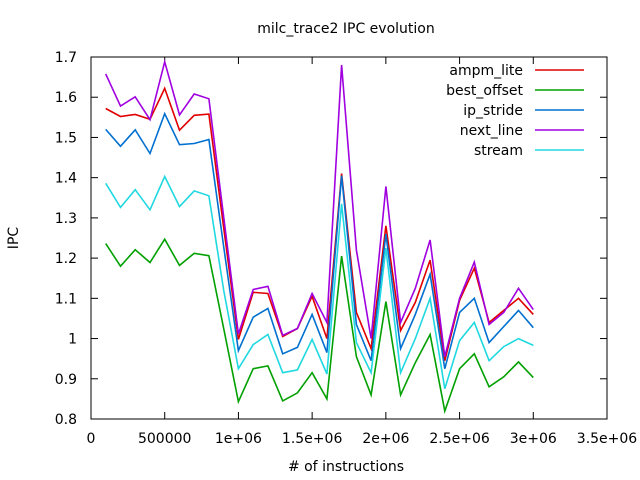 The height and width of the screenshot is (480, 640). What do you see at coordinates (66, 380) in the screenshot?
I see `y-tick-label: 0.9` at bounding box center [66, 380].